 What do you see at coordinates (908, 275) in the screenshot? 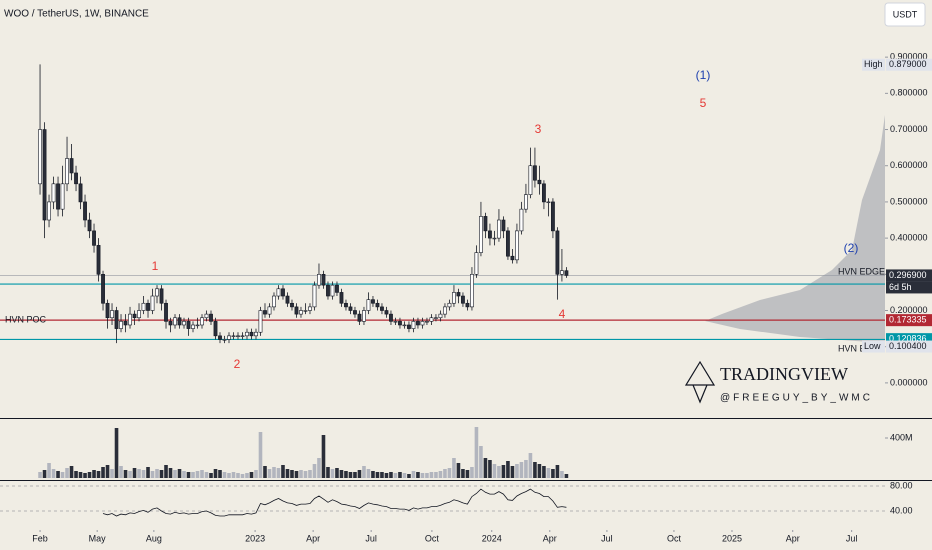
I see `marker-label: 0.296900` at bounding box center [908, 275].